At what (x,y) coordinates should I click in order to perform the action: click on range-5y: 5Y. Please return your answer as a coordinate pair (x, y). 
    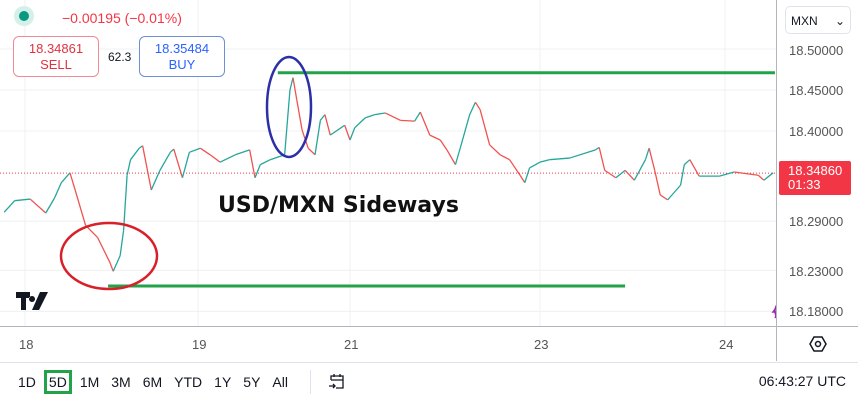
    Looking at the image, I should click on (252, 382).